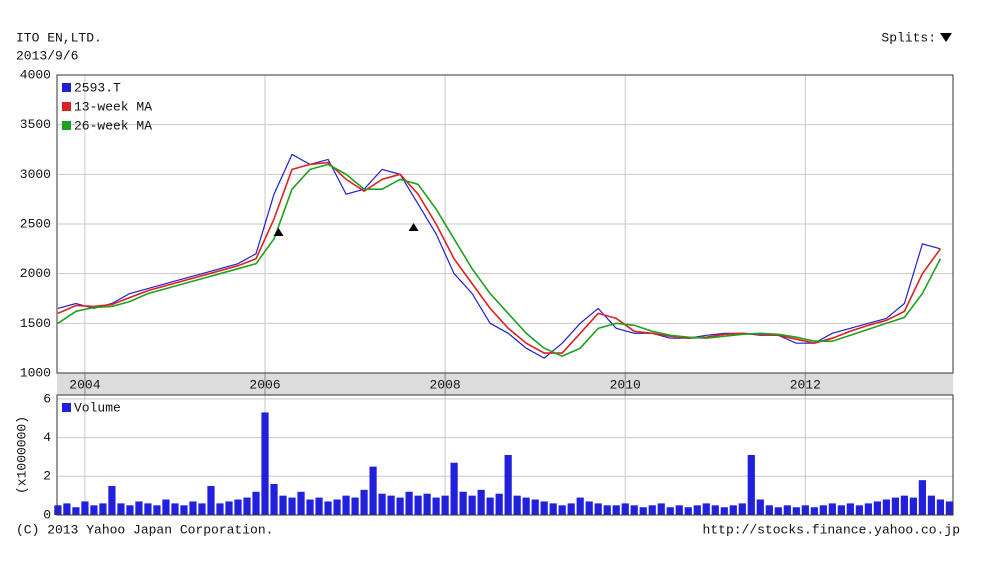 This screenshot has height=571, width=986. What do you see at coordinates (625, 384) in the screenshot?
I see `x-tick-label: 2010` at bounding box center [625, 384].